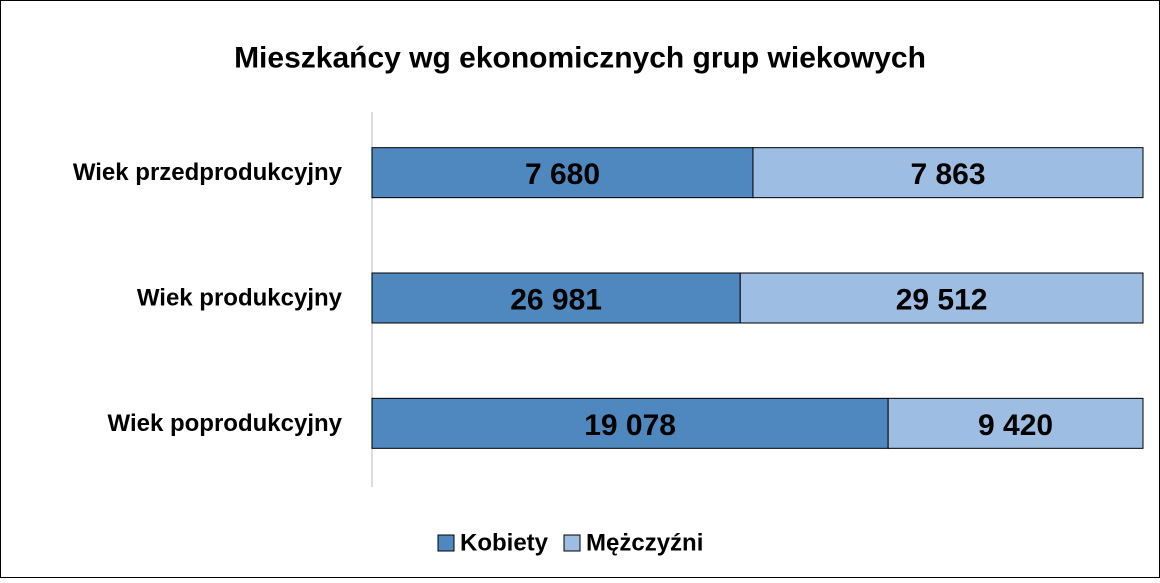  Describe the element at coordinates (240, 298) in the screenshot. I see `y-tick-label: Wiek produkcyjny` at that location.